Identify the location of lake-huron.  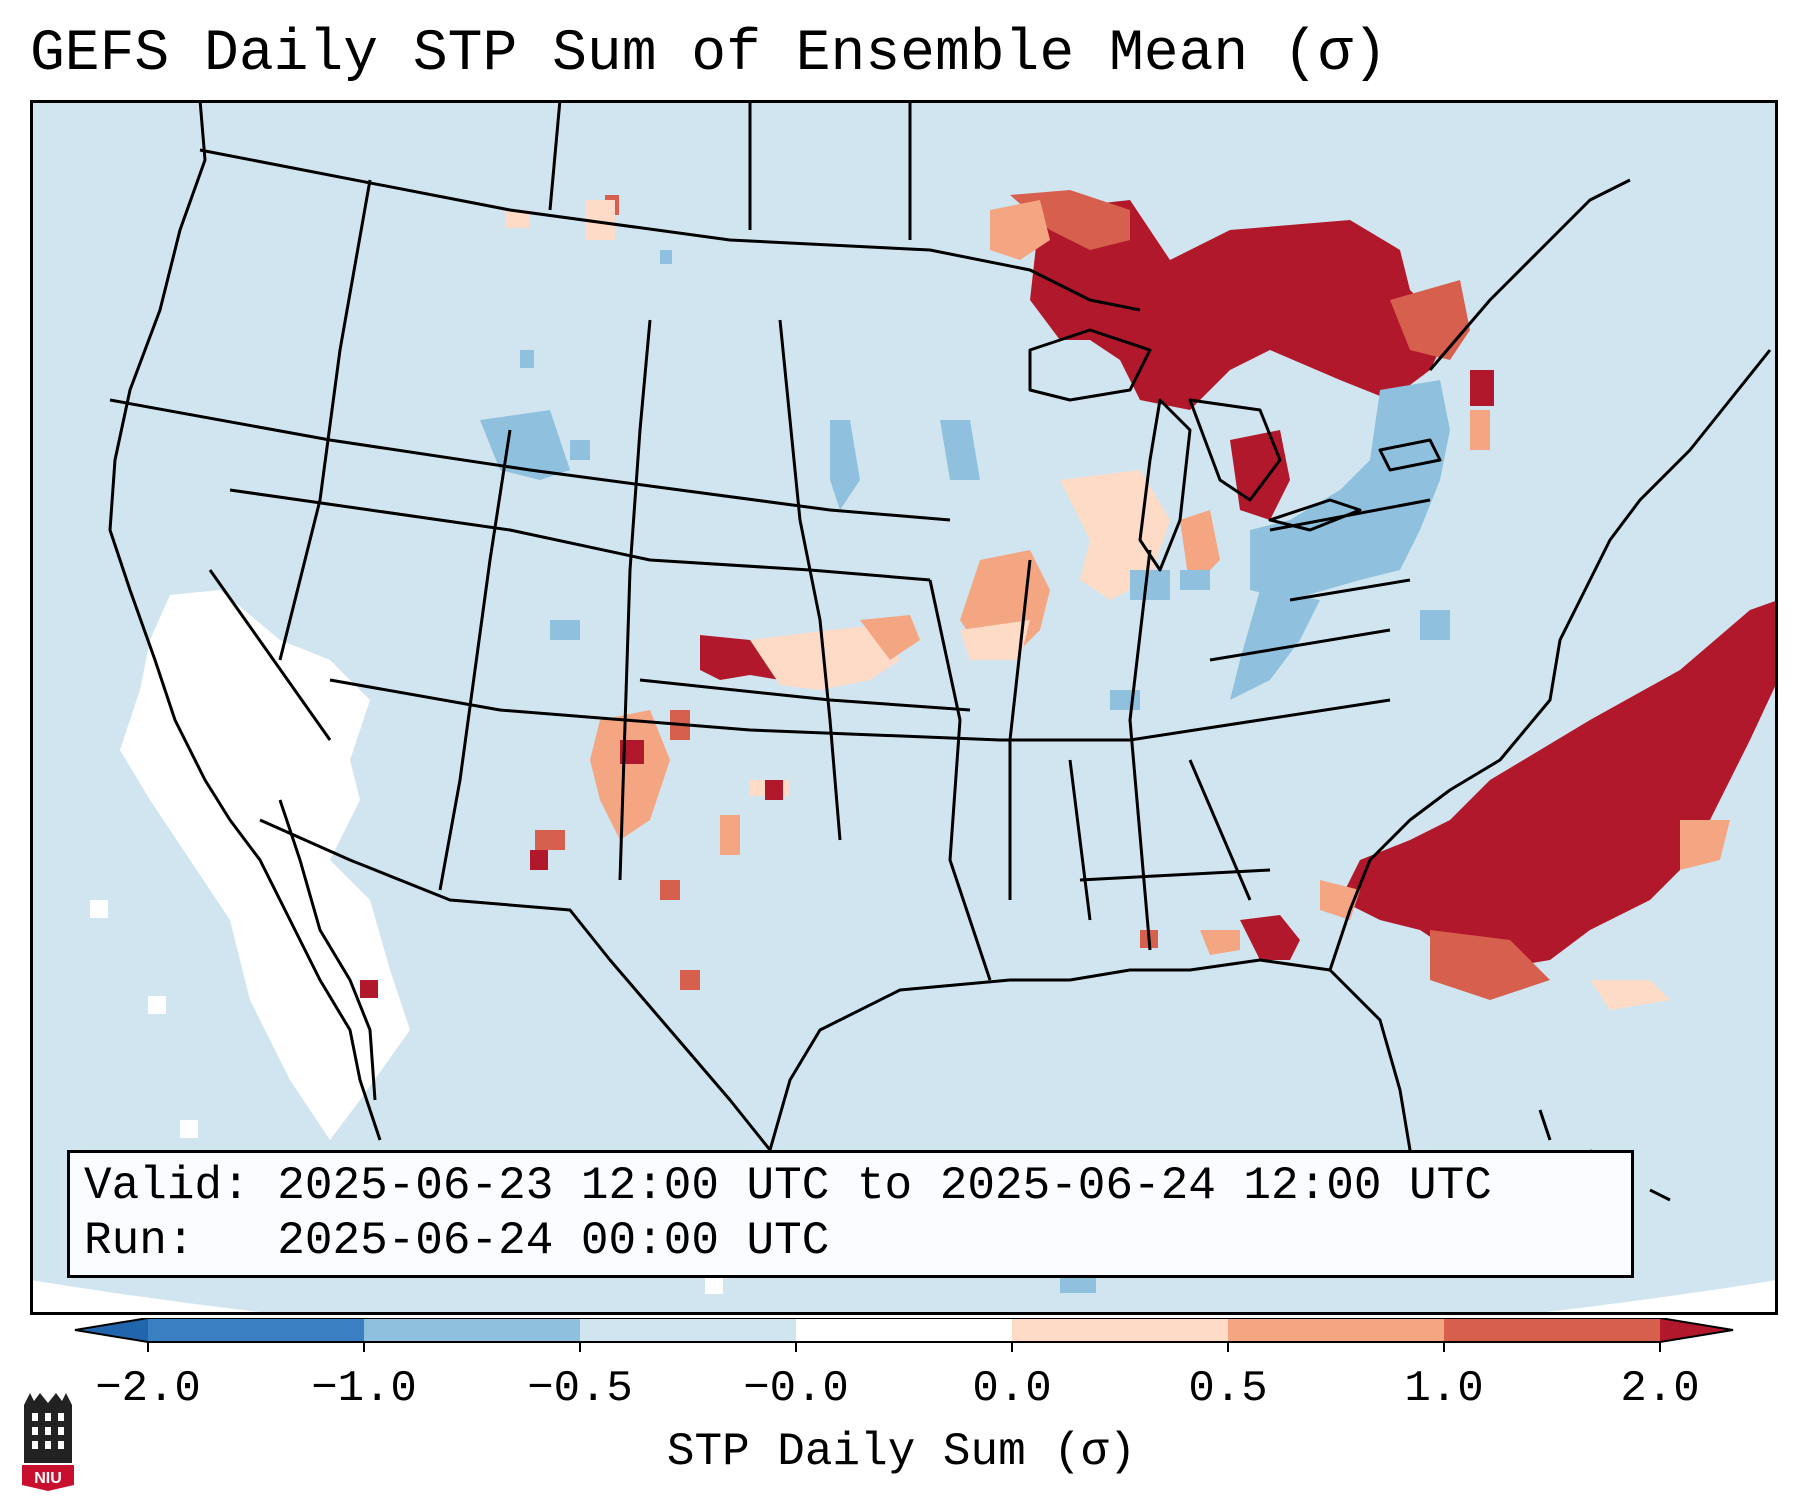
(1235, 450).